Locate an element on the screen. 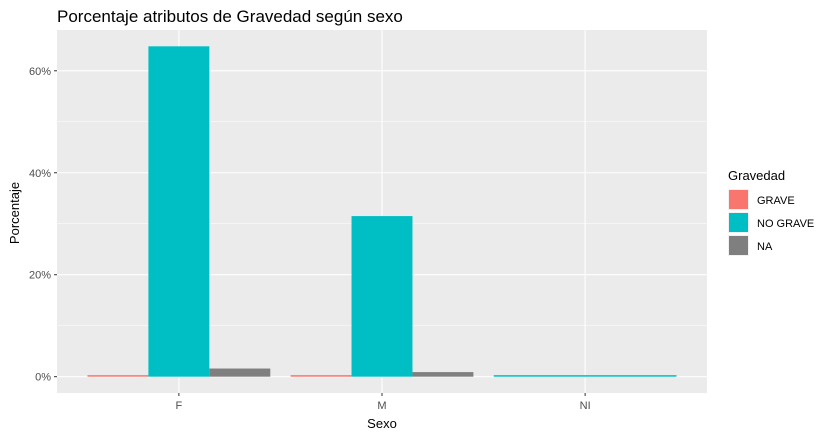  x-axis-title: Sexo is located at coordinates (382, 423).